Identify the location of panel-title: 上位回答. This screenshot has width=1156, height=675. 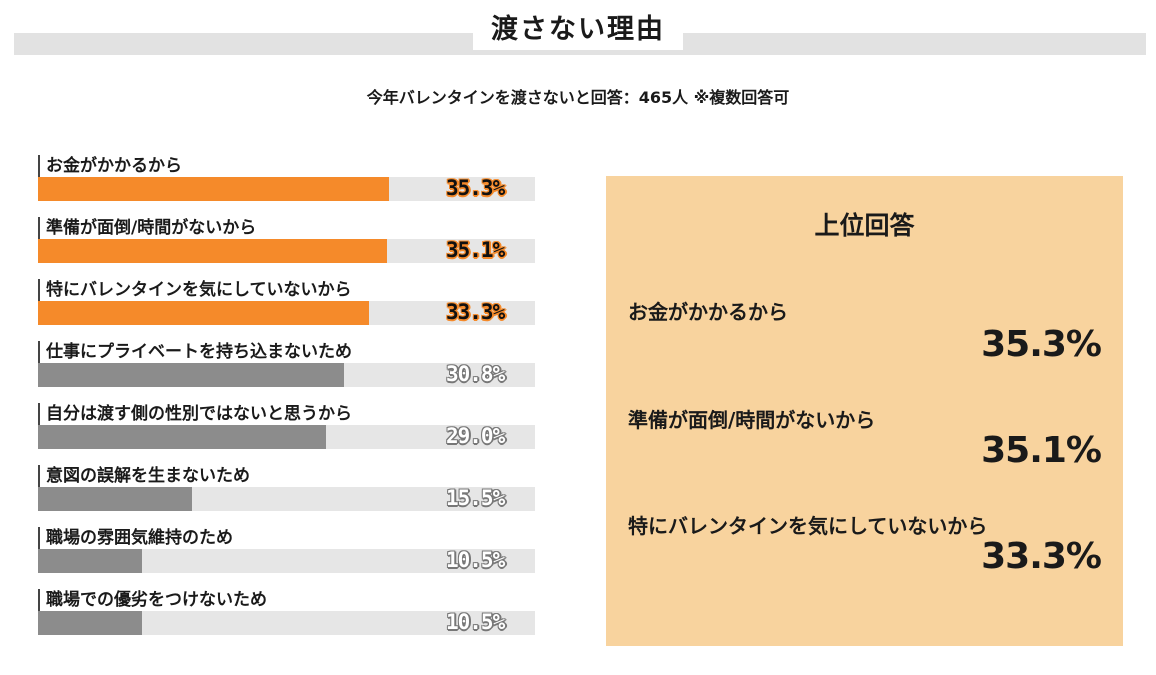
(864, 225).